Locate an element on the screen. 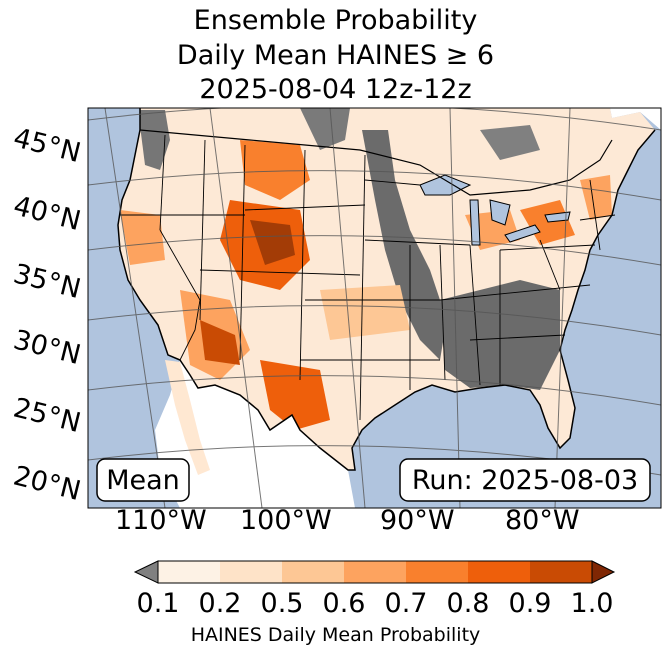  chart-title-line-3: 2025-08-04 12z-12z is located at coordinates (335, 89).